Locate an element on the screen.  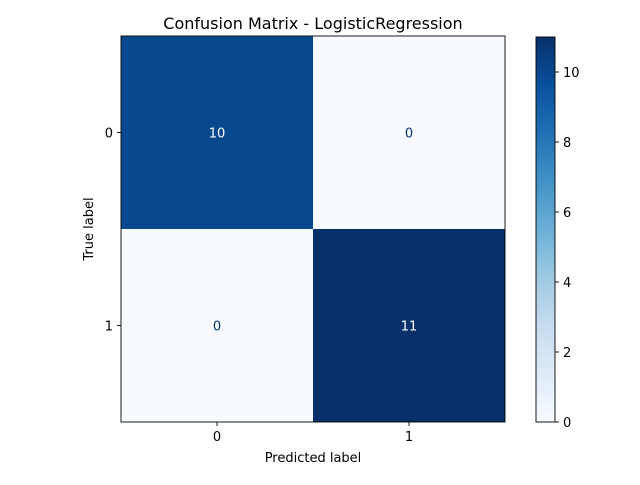
heatmap-cell-labels: 10 0 0 11 is located at coordinates (313, 231).